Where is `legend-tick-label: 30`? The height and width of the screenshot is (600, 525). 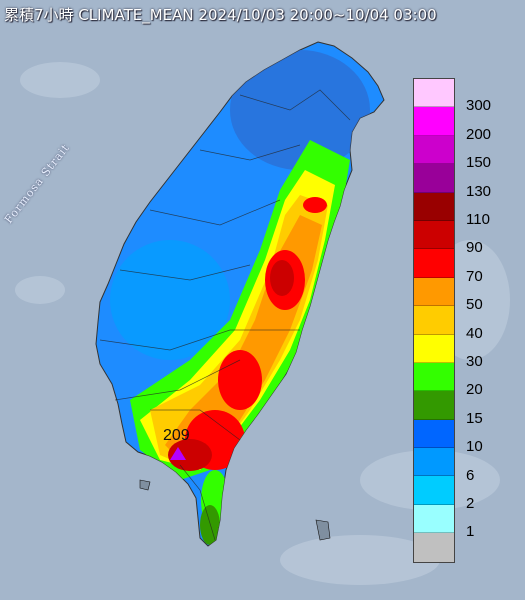 legend-tick-label: 30 is located at coordinates (474, 361).